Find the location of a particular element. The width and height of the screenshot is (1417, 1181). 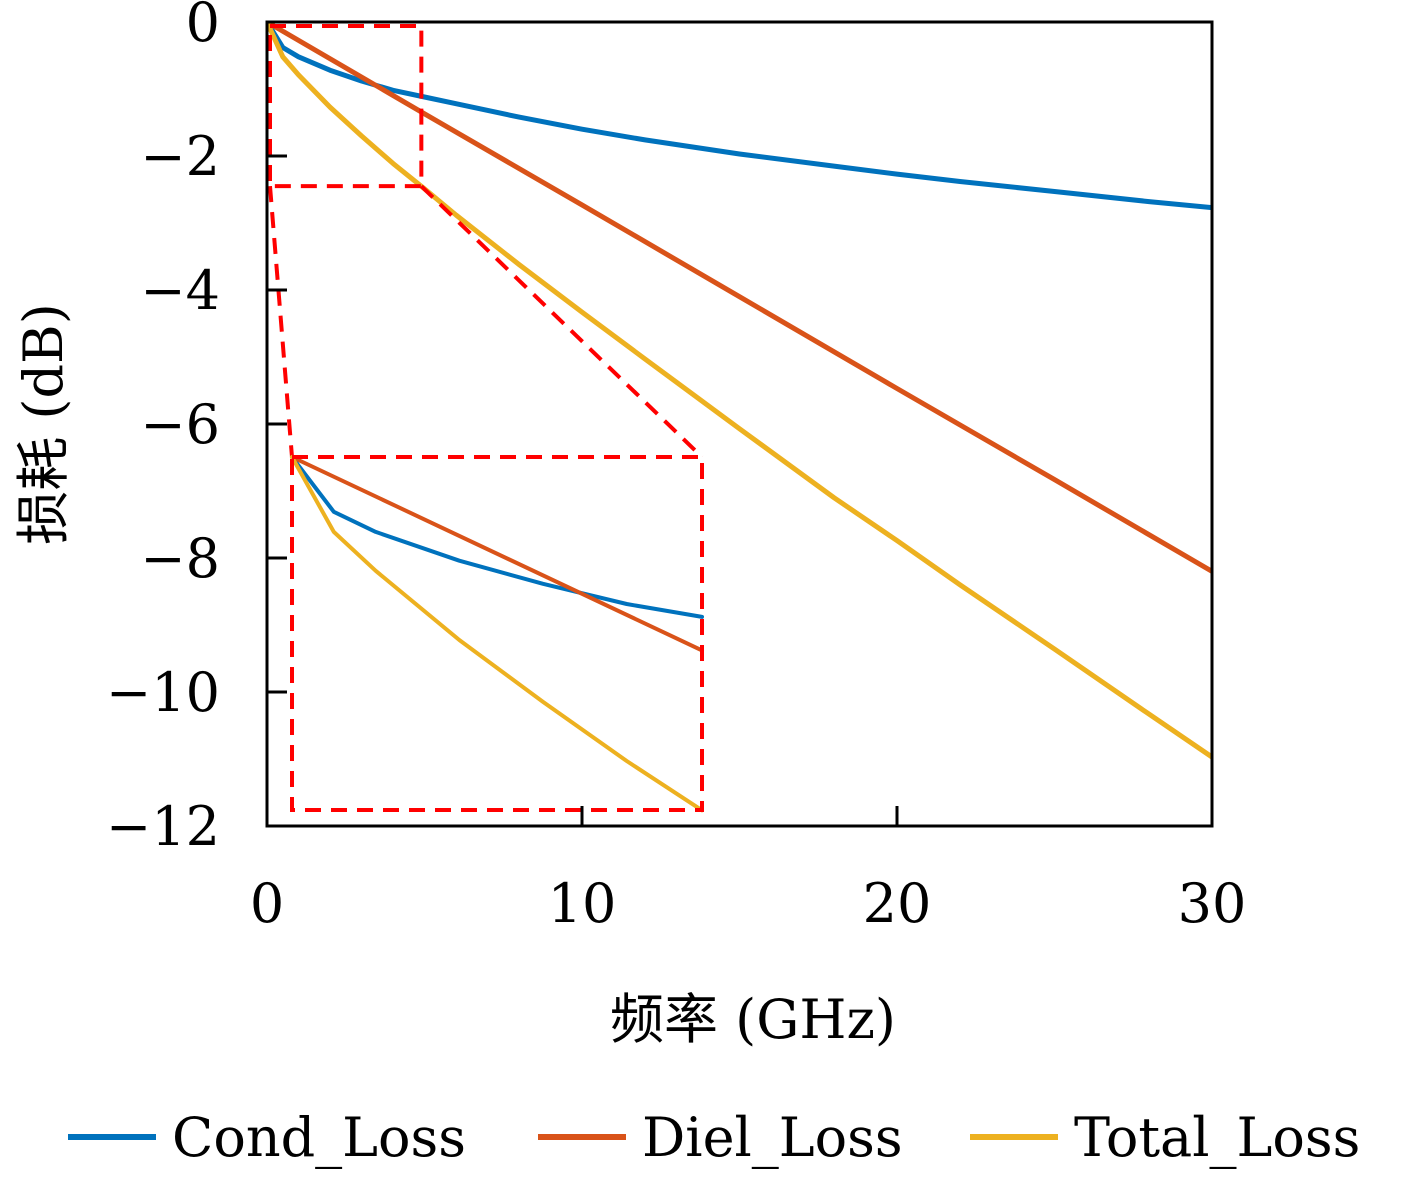

y-tick-label: −12 is located at coordinates (163, 826).